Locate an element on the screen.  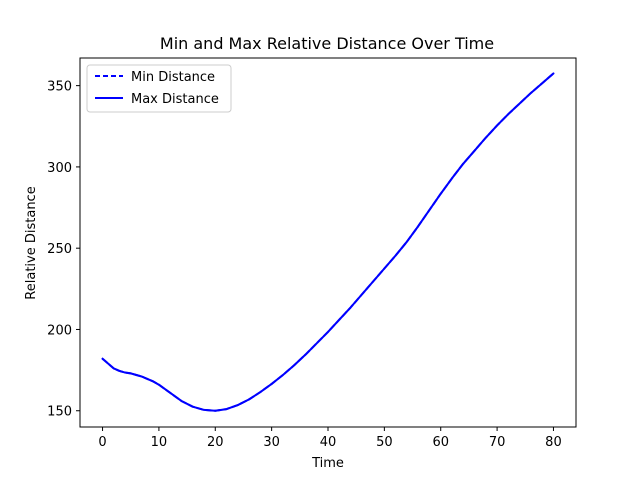
x-tick-label: 80 is located at coordinates (553, 442).